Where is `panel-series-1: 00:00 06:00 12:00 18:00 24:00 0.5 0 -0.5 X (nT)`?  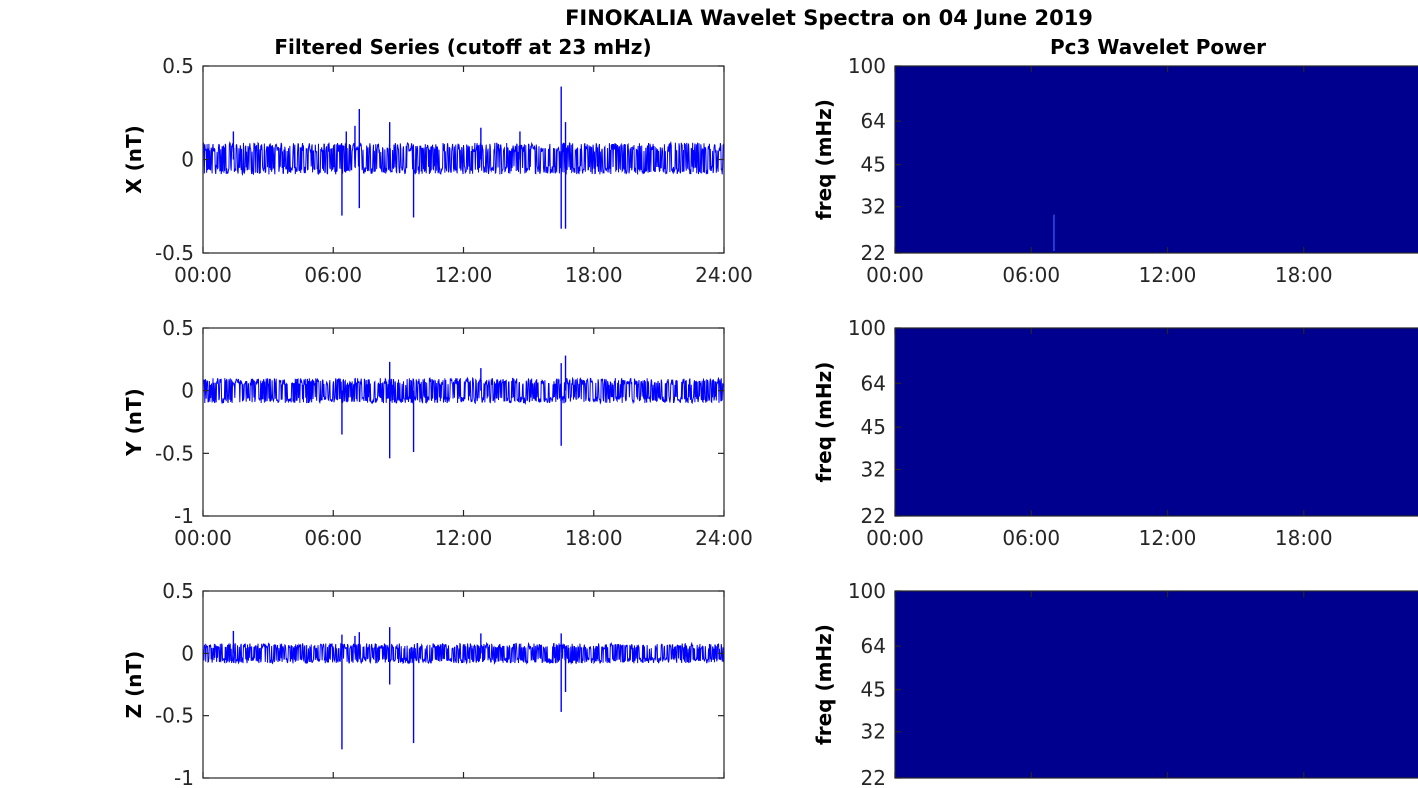
panel-series-1: 00:00 06:00 12:00 18:00 24:00 0.5 0 -0.5 X (nT) is located at coordinates (437, 170).